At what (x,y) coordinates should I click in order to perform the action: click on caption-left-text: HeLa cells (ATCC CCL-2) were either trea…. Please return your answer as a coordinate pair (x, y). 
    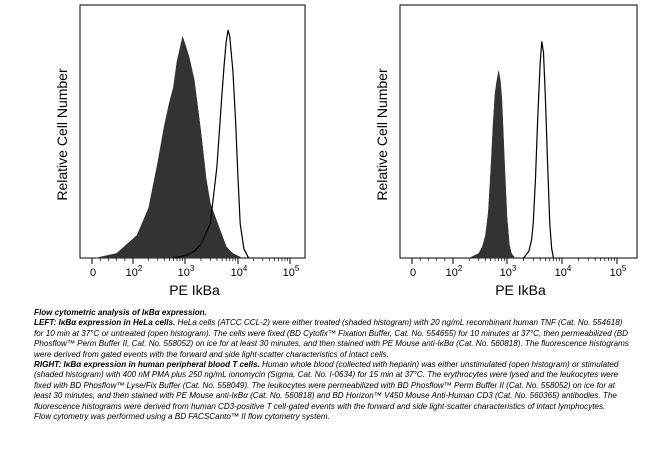
    Looking at the image, I should click on (331, 338).